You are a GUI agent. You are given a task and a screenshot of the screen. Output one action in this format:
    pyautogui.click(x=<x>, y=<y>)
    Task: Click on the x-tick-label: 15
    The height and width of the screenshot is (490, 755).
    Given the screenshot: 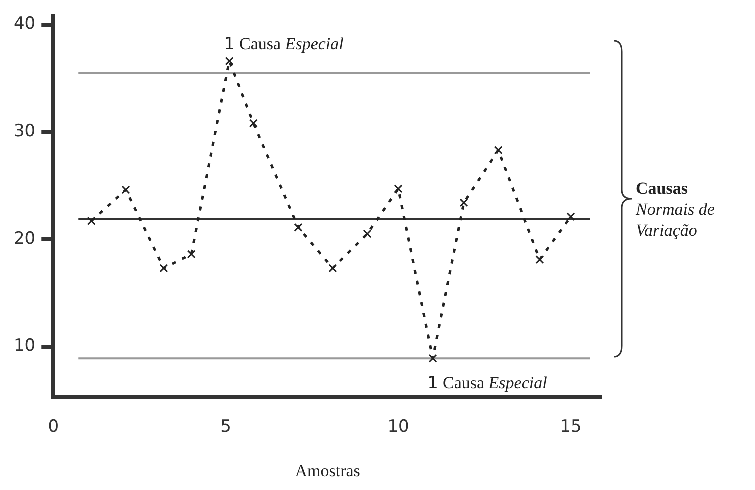 What is the action you would take?
    pyautogui.click(x=571, y=426)
    